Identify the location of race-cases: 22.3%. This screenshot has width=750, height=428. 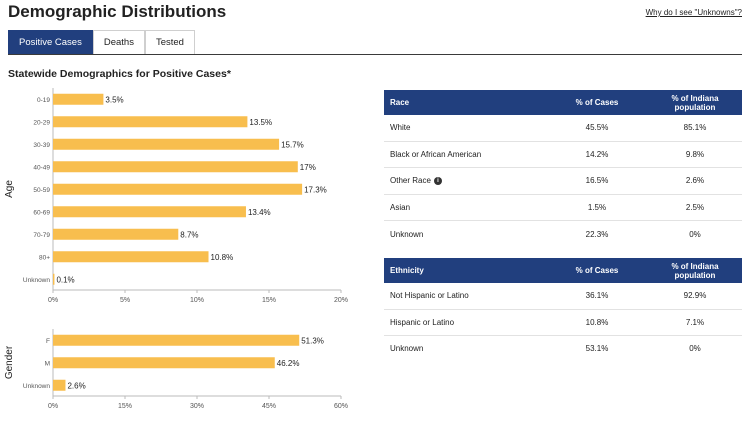
(597, 234).